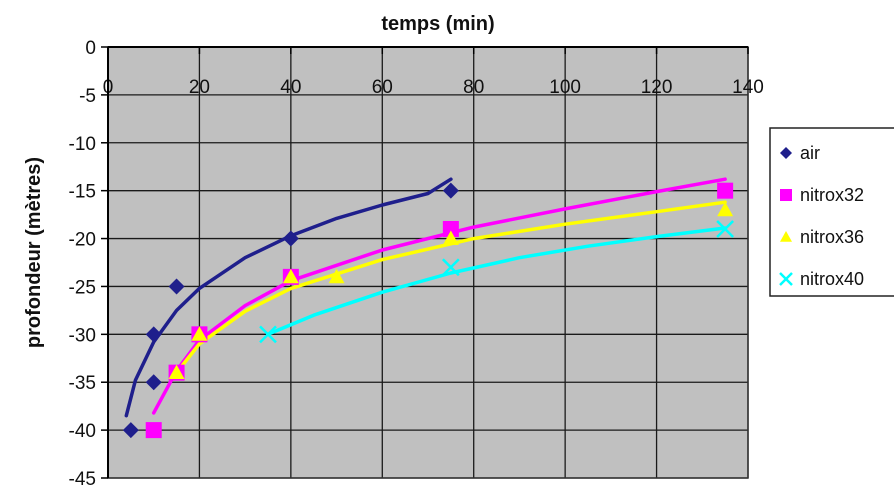 Image resolution: width=894 pixels, height=490 pixels. I want to click on legend-marker-nitrox40, so click(786, 279).